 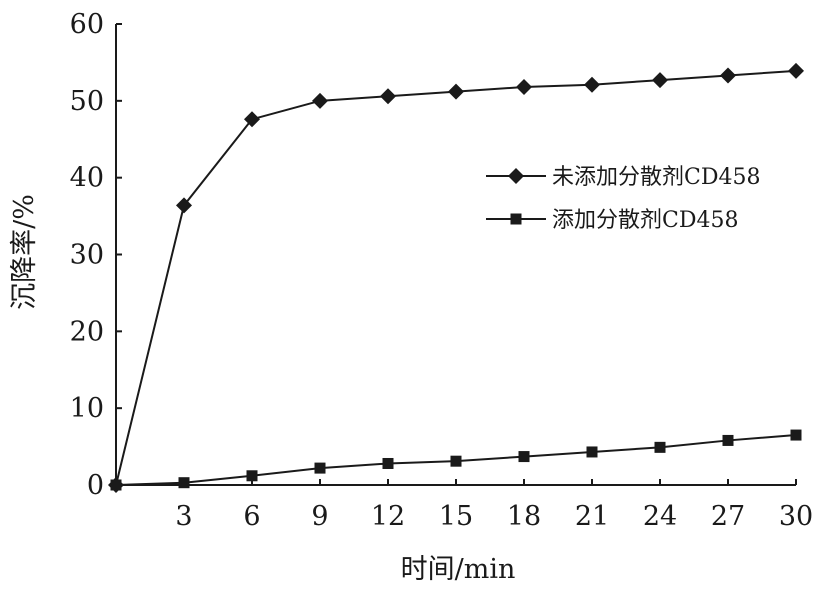 I want to click on y-ticks: 0 10 20 30 40 50 60, so click(x=96, y=255).